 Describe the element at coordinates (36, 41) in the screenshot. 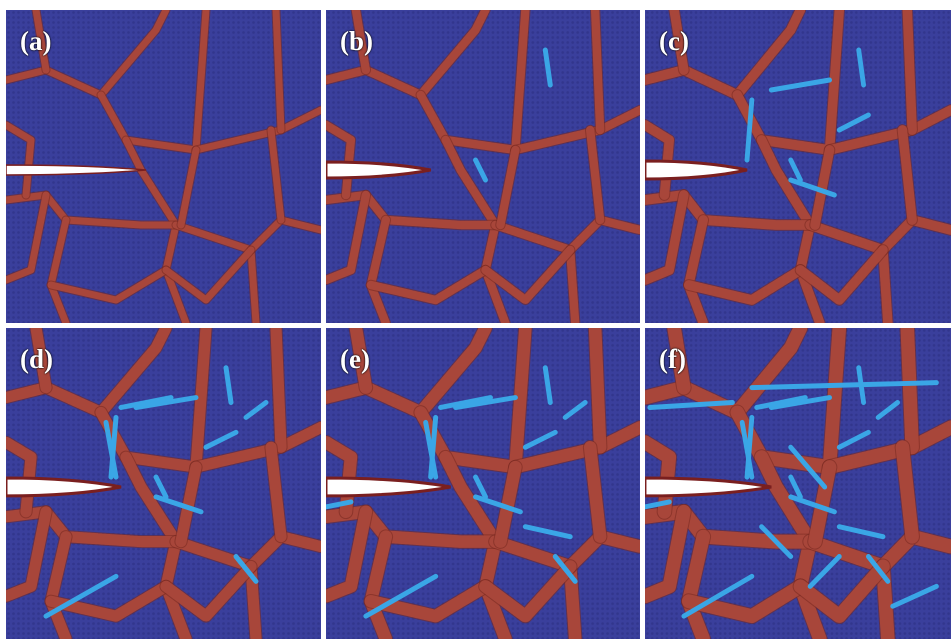

I see `panel-label-a: (a)` at that location.